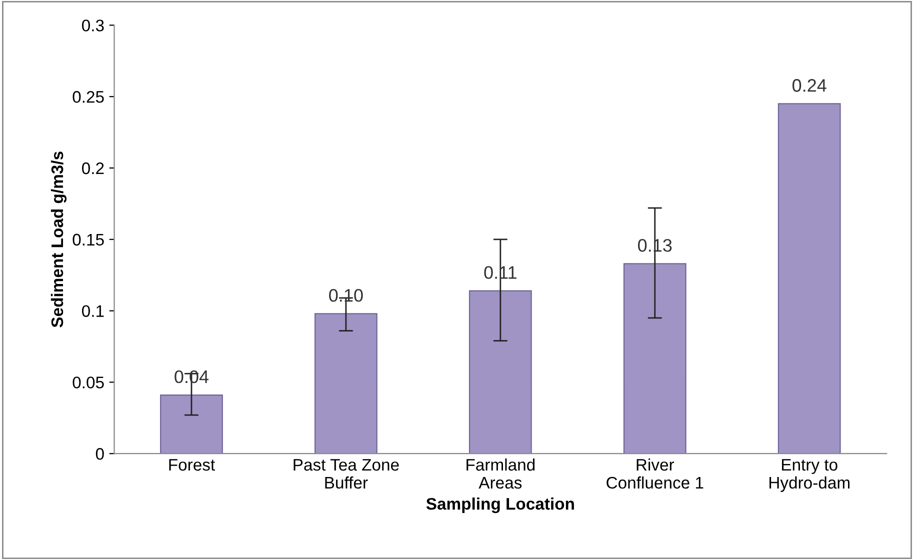  I want to click on x-tick-label: Past Tea Zone Buffer, so click(346, 474).